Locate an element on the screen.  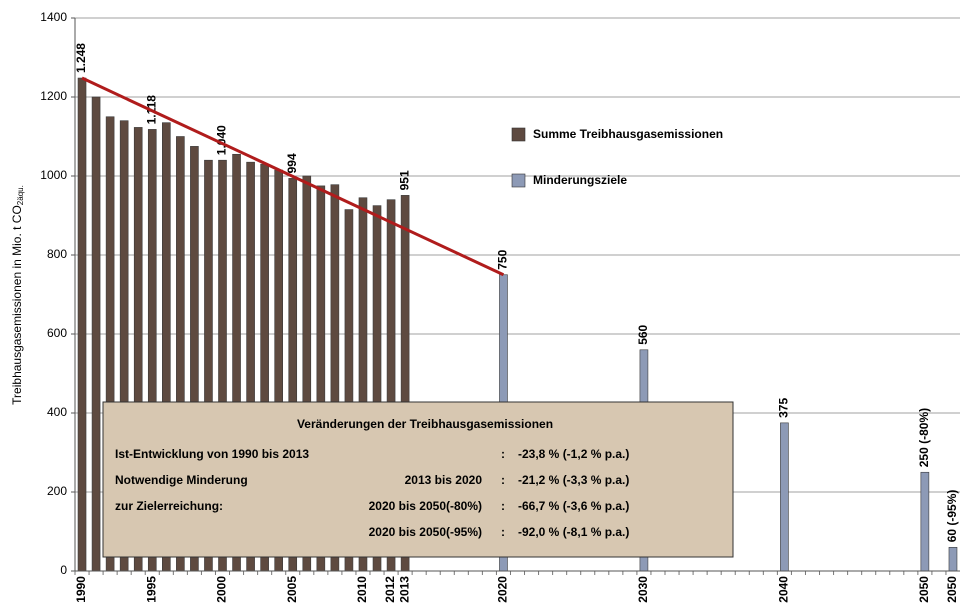
legend-label: Summe Treibhausgasemissionen is located at coordinates (628, 134).